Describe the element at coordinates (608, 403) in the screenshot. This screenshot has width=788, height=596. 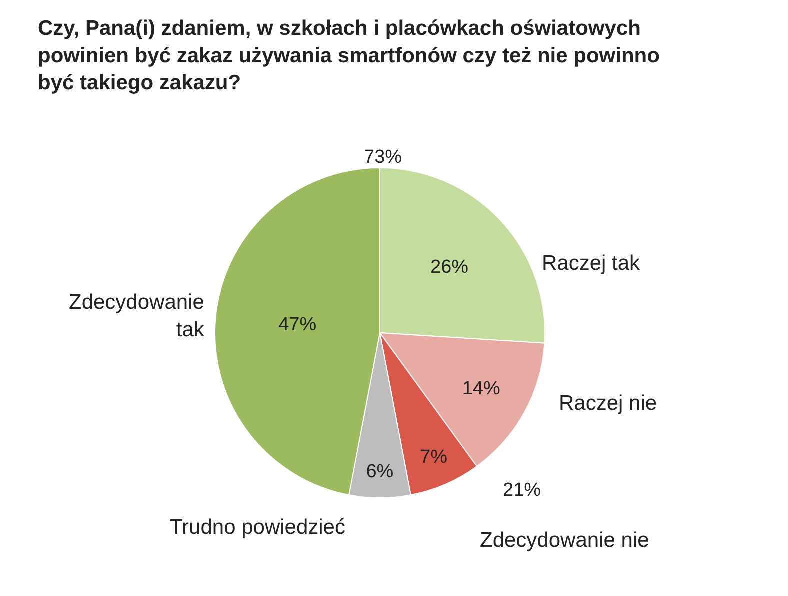
I see `slice-label: Raczej nie` at that location.